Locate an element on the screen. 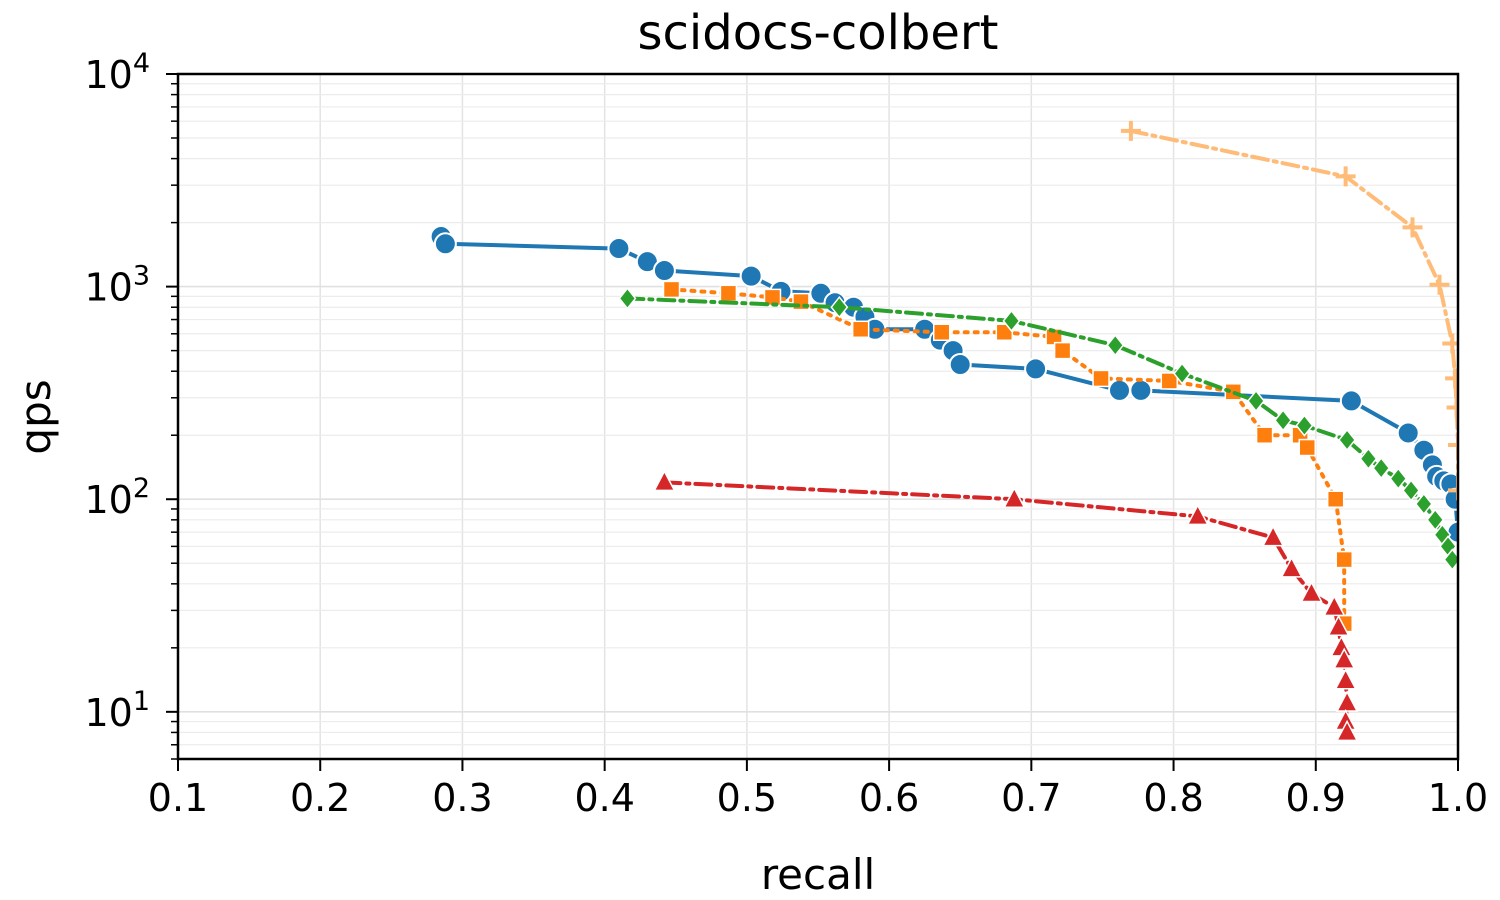  x-tick-label: 0.9 is located at coordinates (1316, 798).